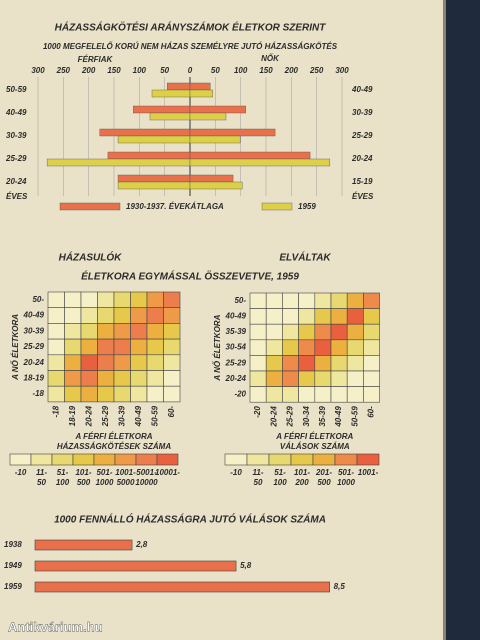 This screenshot has width=480, height=640. What do you see at coordinates (13, 565) in the screenshot?
I see `category-label: 1949` at bounding box center [13, 565].